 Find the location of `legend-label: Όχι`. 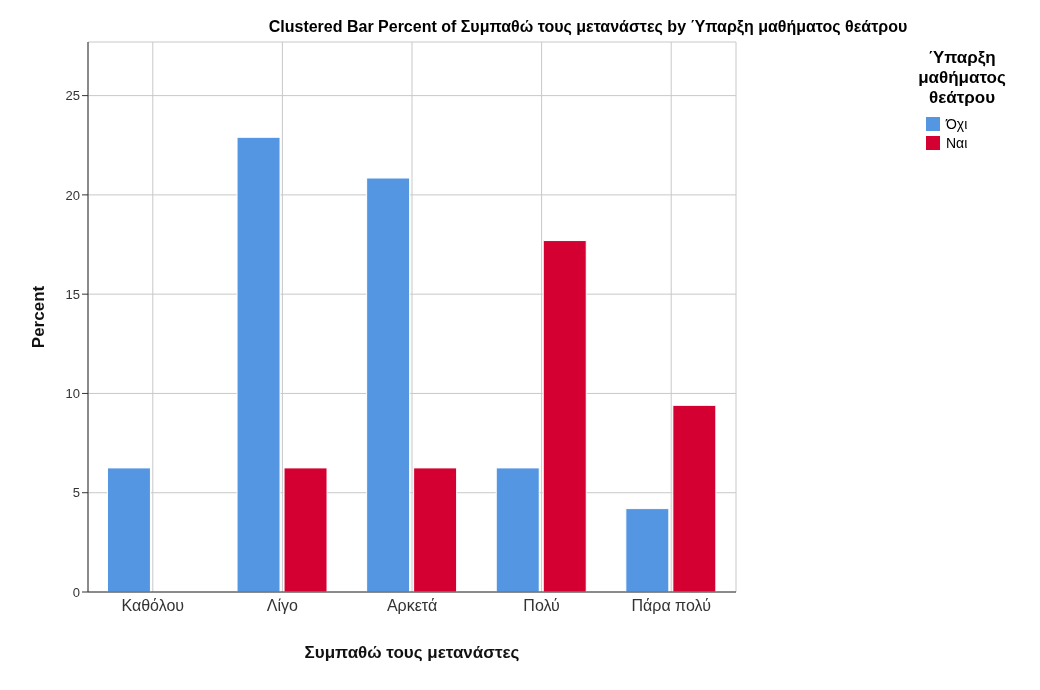

legend-label: Όχι is located at coordinates (957, 124).